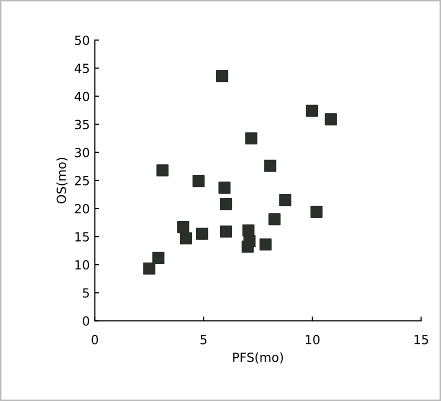 The image size is (441, 401). What do you see at coordinates (421, 339) in the screenshot?
I see `x-tick-label: 15` at bounding box center [421, 339].